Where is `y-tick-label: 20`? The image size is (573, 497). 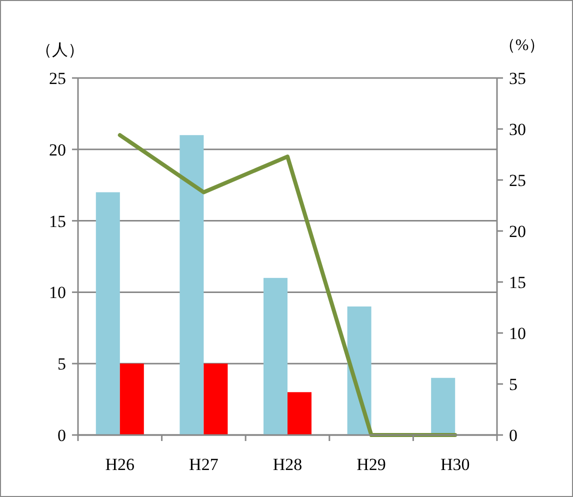 y-tick-label: 20 is located at coordinates (57, 150).